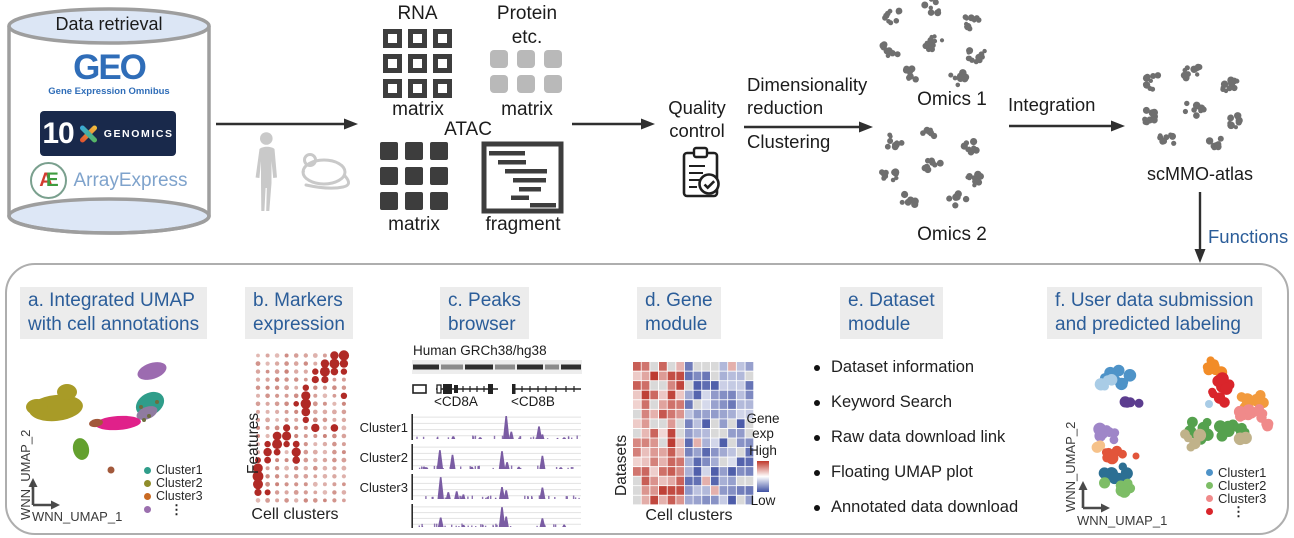 The image size is (1294, 538). Describe the element at coordinates (414, 176) in the screenshot. I see `atac-matrix-icon` at that location.